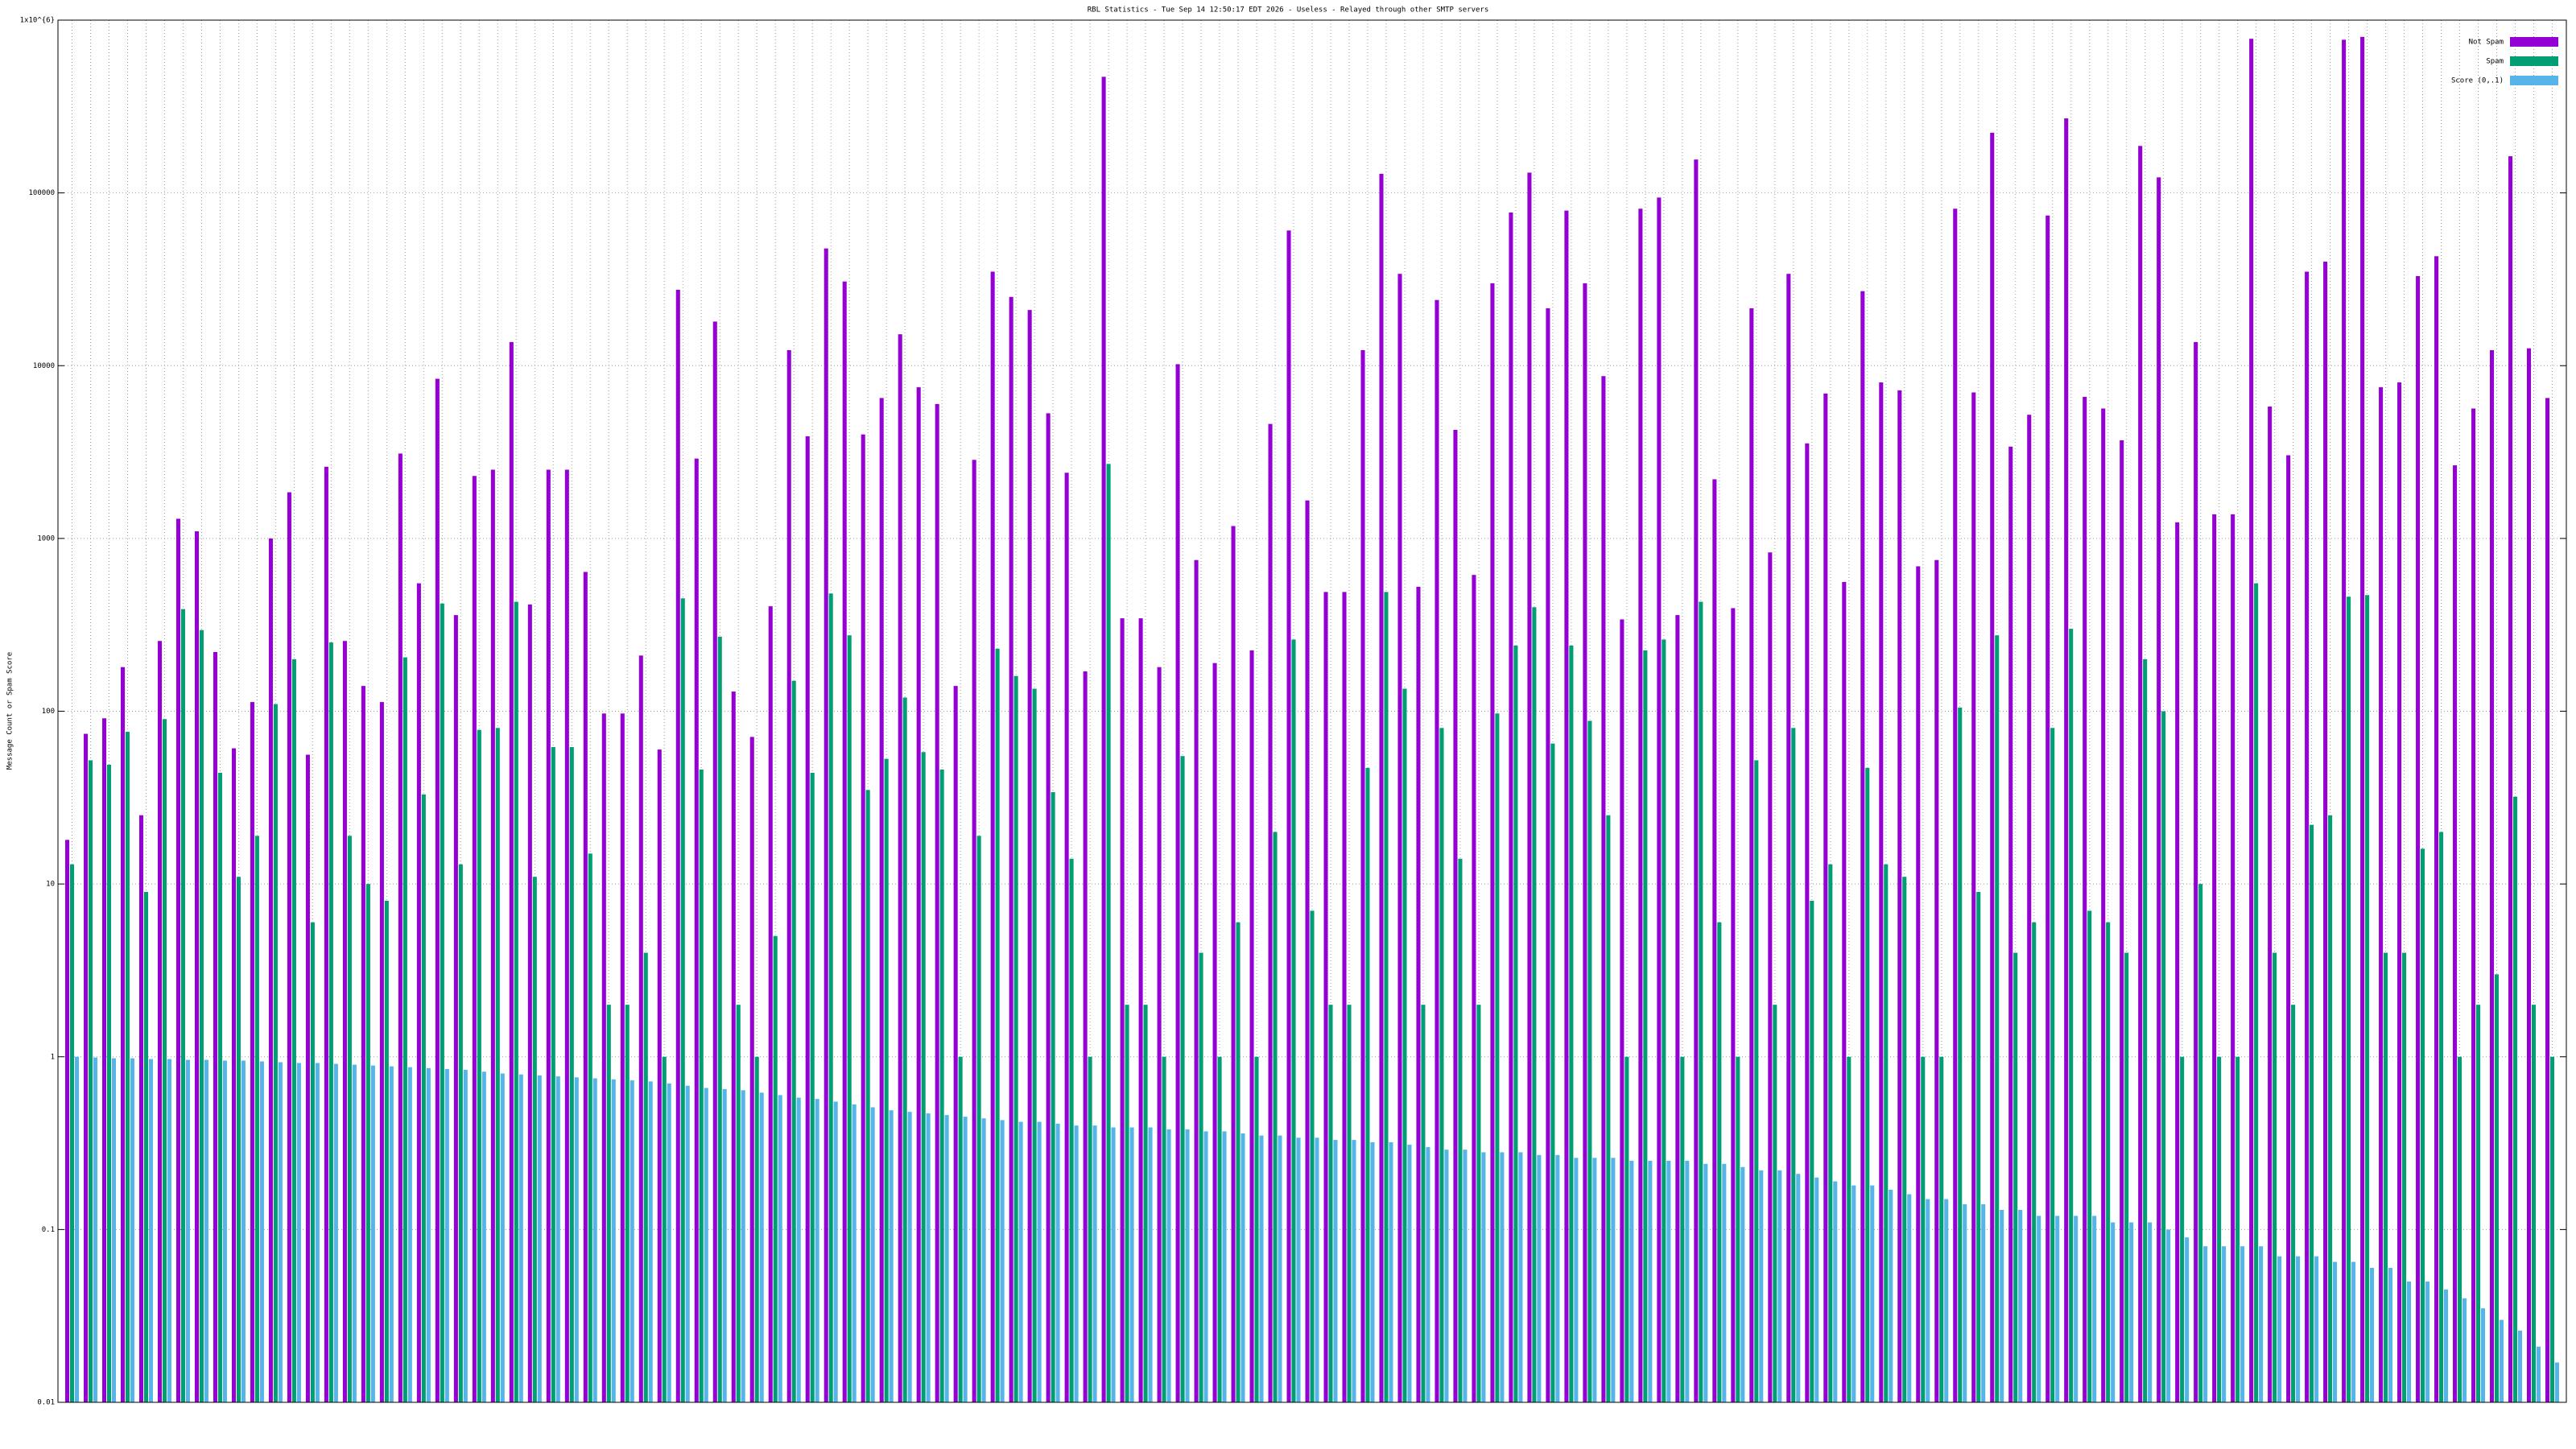  Describe the element at coordinates (53, 1057) in the screenshot. I see `y-tick-label: 1` at that location.